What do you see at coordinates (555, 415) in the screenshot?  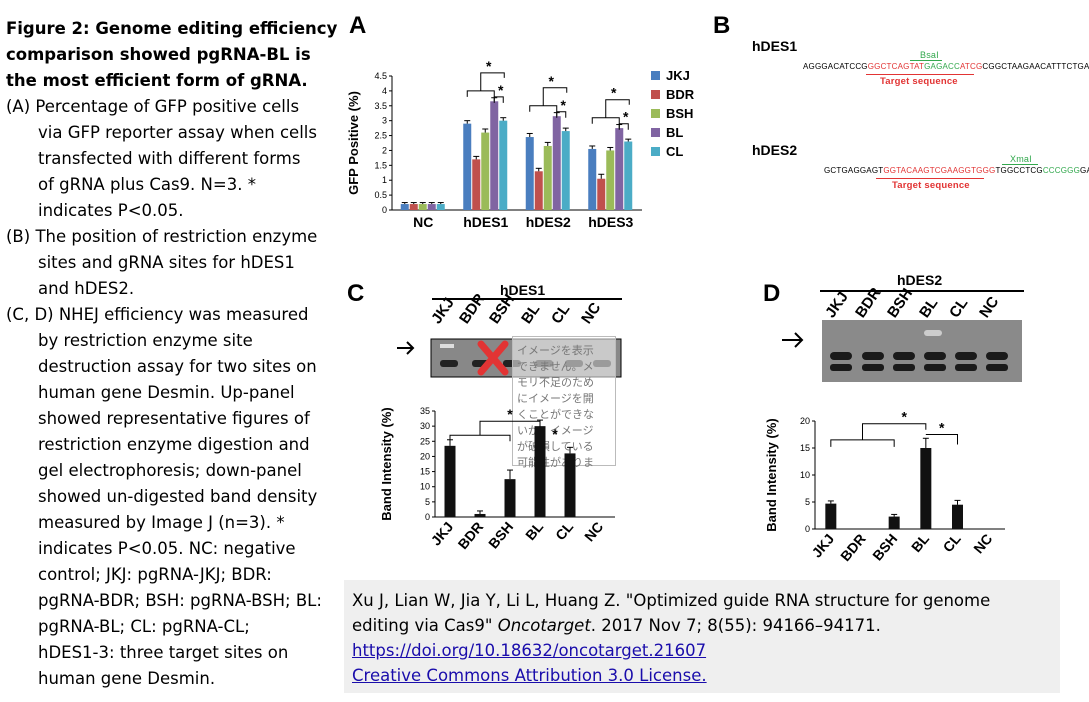 I see `placeholder-line: くことができな` at bounding box center [555, 415].